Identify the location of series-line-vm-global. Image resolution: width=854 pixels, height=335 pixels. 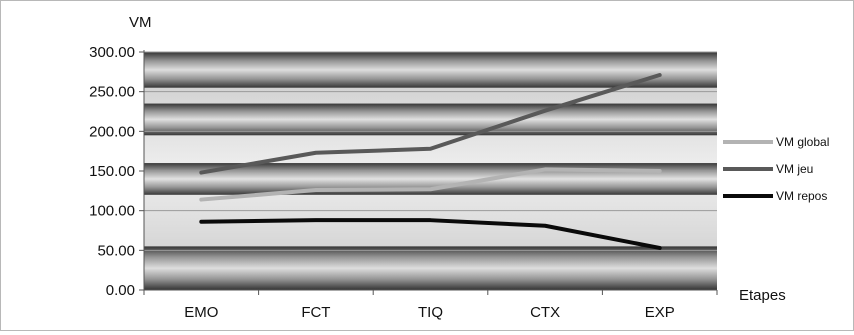
(430, 184).